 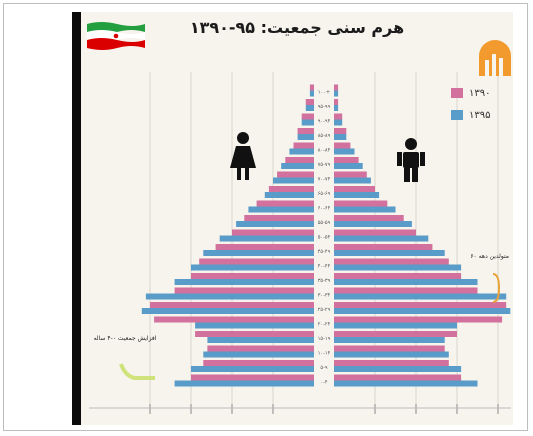 What do you see at coordinates (324, 281) in the screenshot?
I see `age-group-label: ۳۵-۳۹` at bounding box center [324, 281].